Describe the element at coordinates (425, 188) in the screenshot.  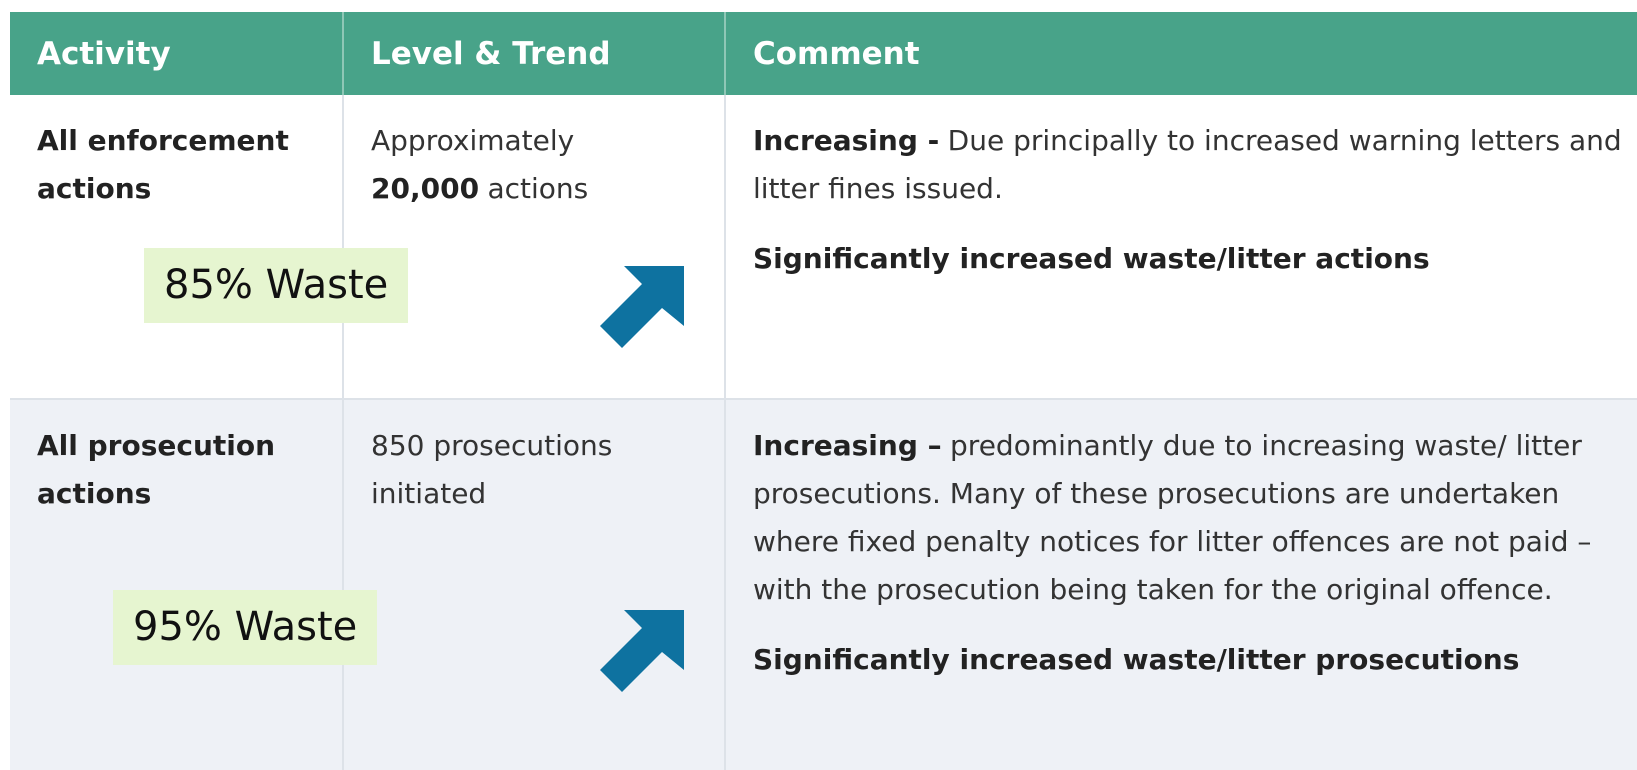
I see `level-number: 20,000` at that location.